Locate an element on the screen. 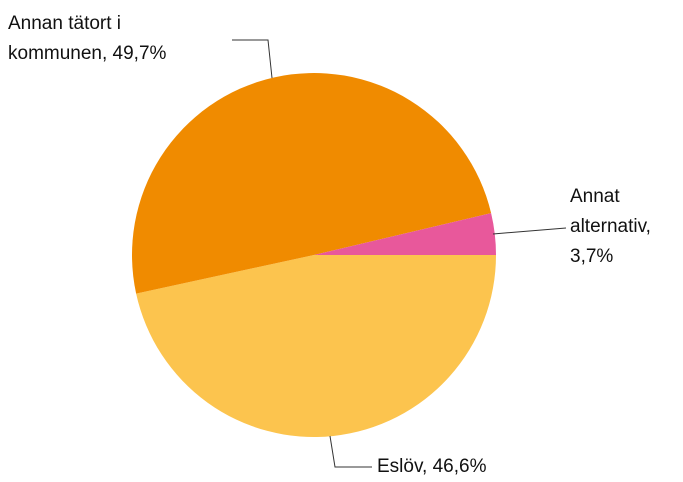  slice-label: 3,7% is located at coordinates (591, 256).